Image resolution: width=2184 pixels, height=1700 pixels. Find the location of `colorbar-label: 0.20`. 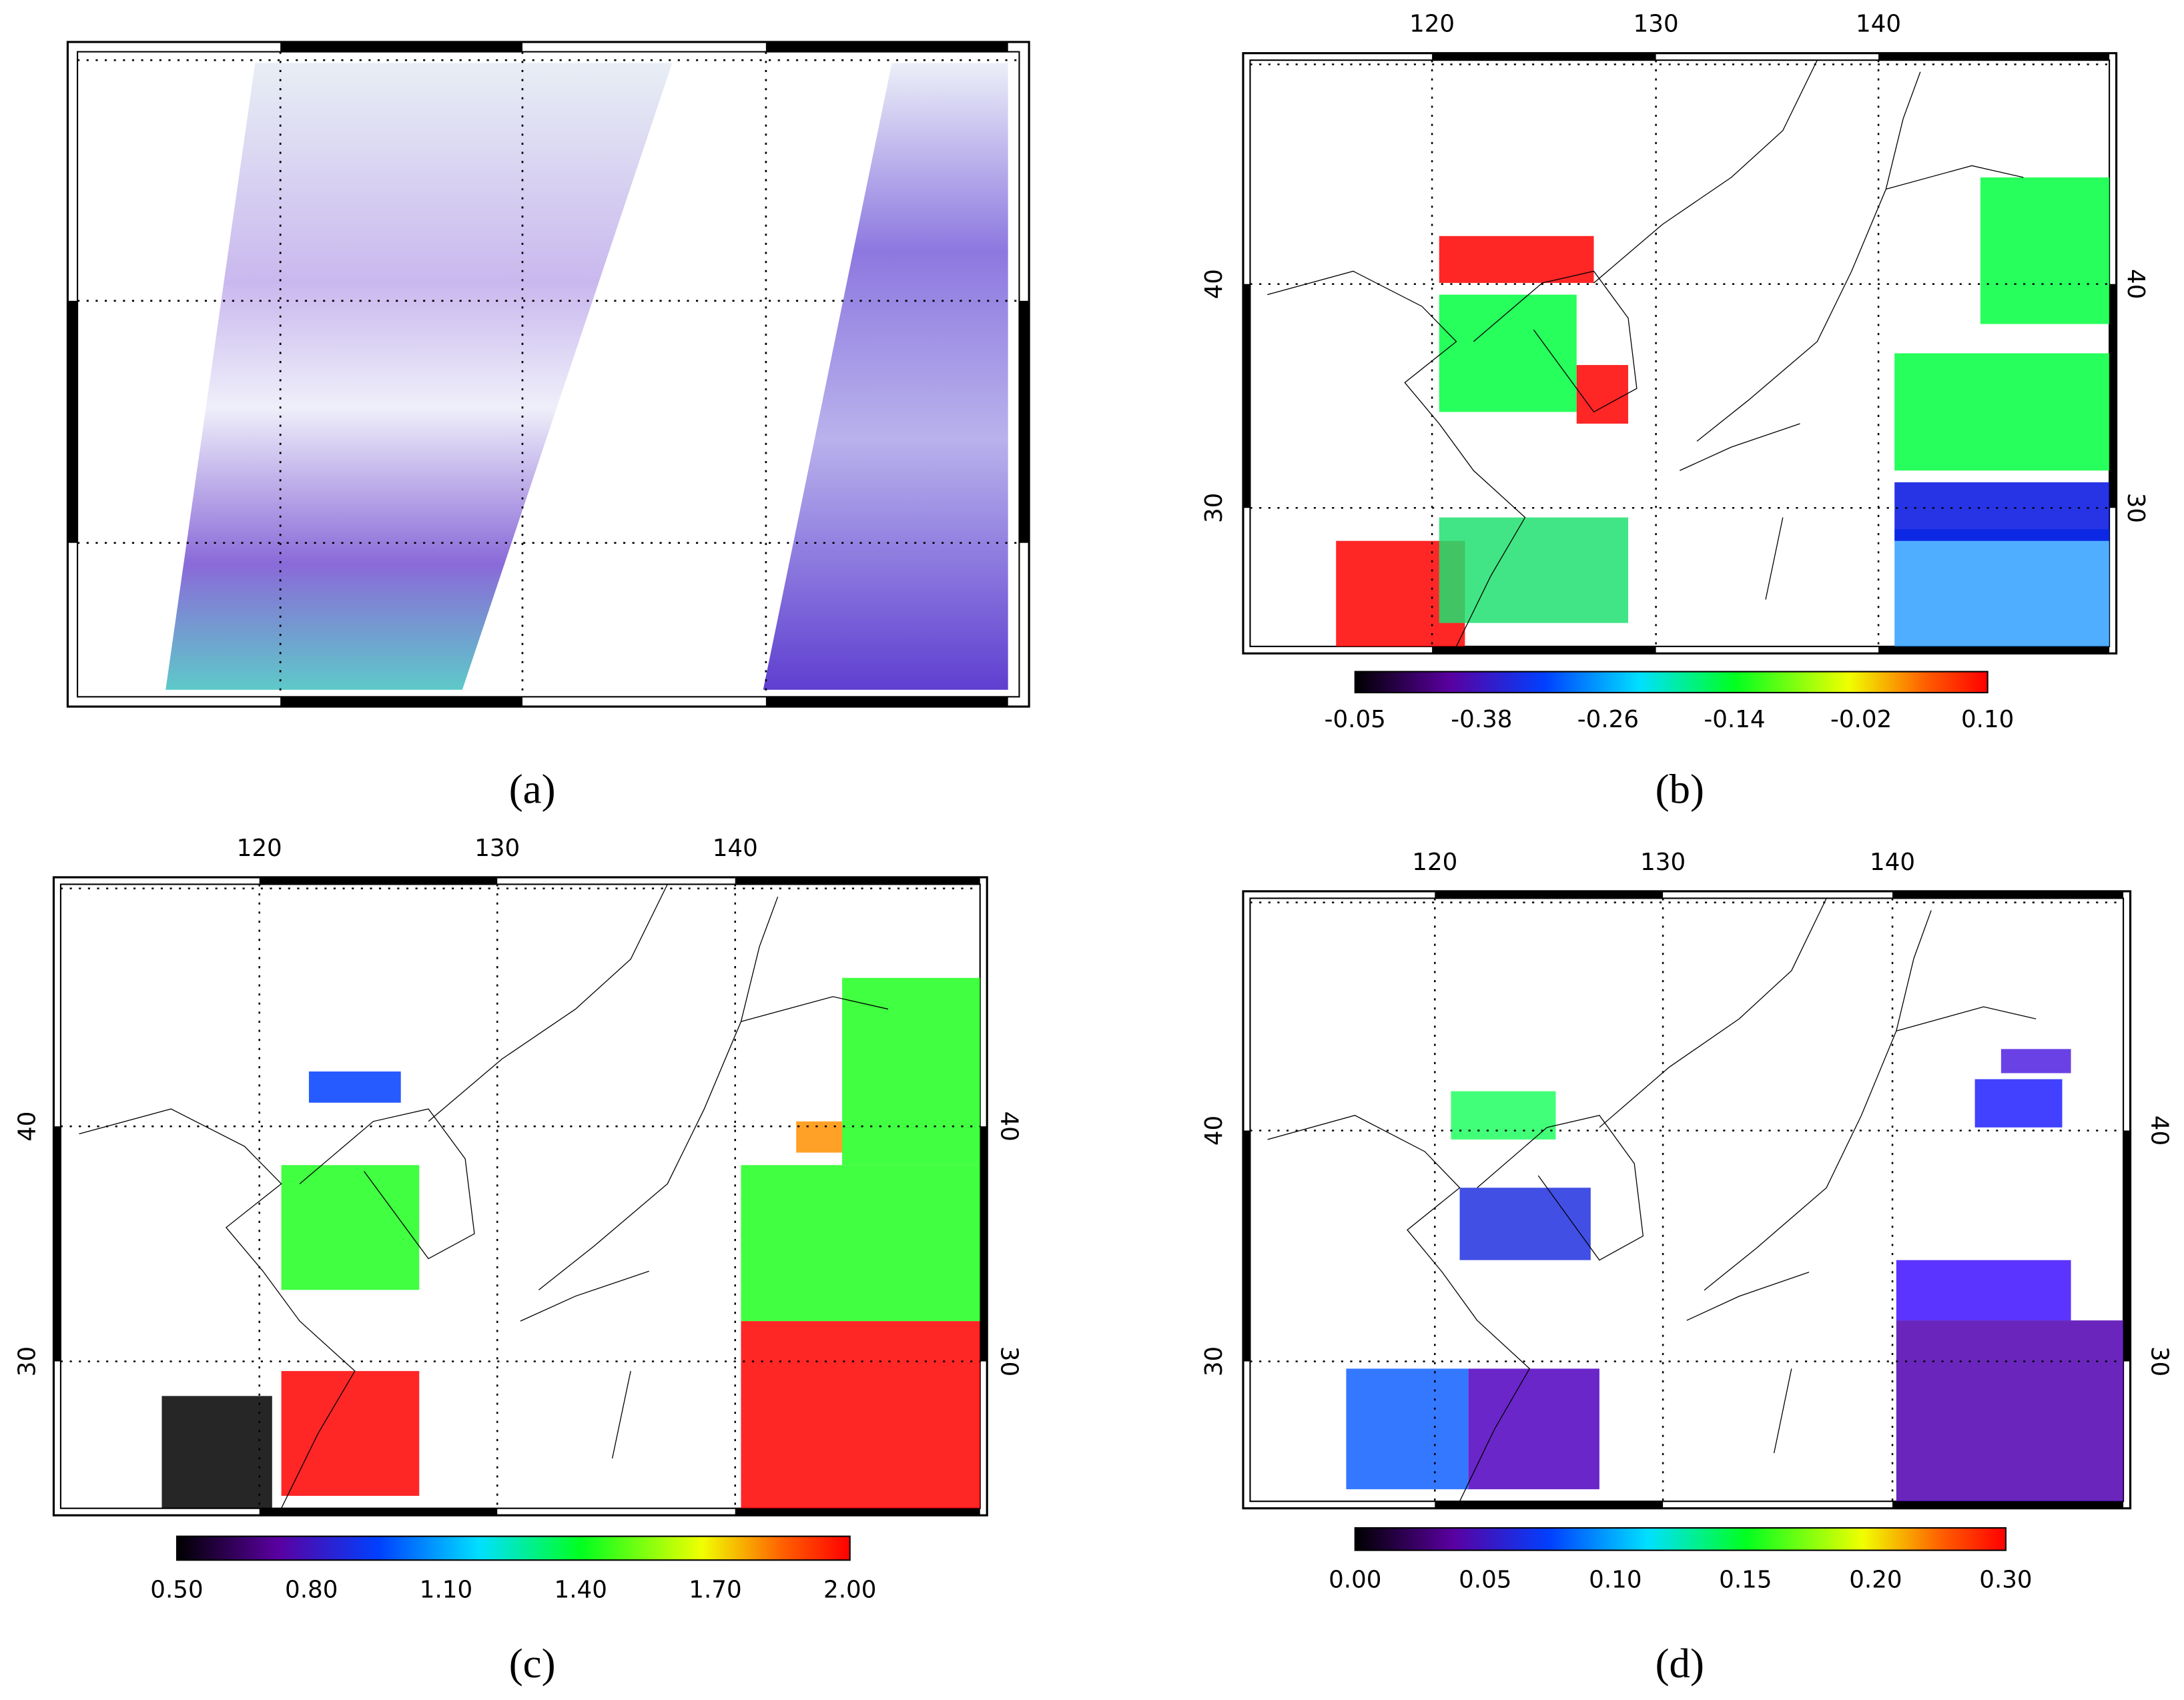

colorbar-label: 0.20 is located at coordinates (1876, 1581).